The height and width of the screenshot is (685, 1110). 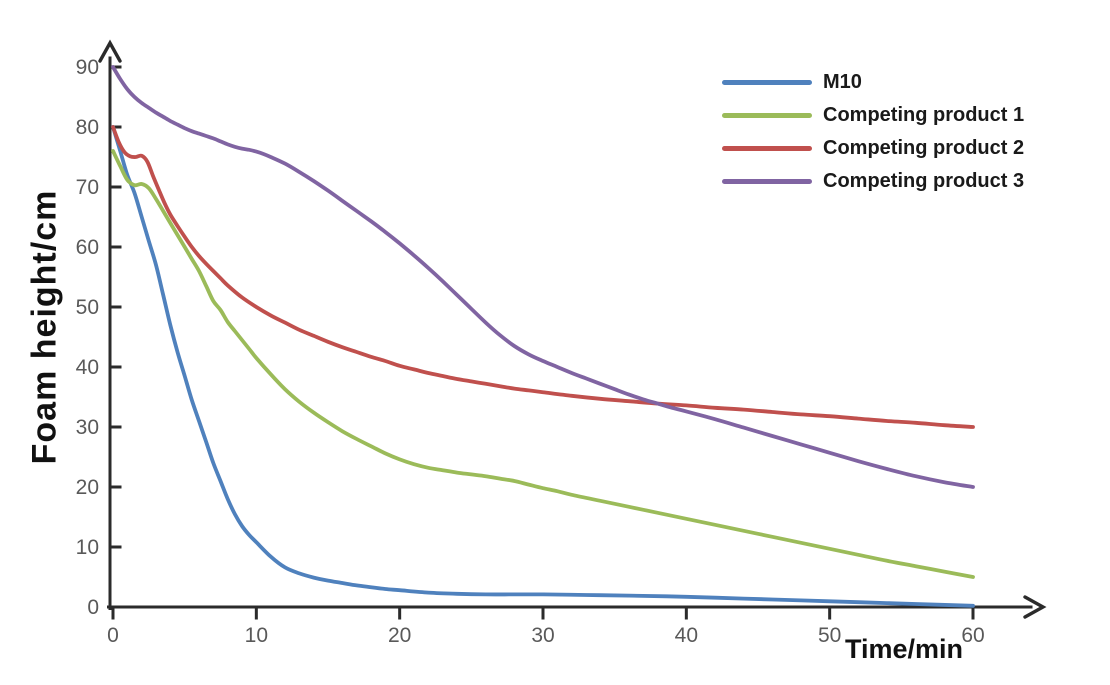 What do you see at coordinates (972, 635) in the screenshot?
I see `x-tick-label: 60` at bounding box center [972, 635].